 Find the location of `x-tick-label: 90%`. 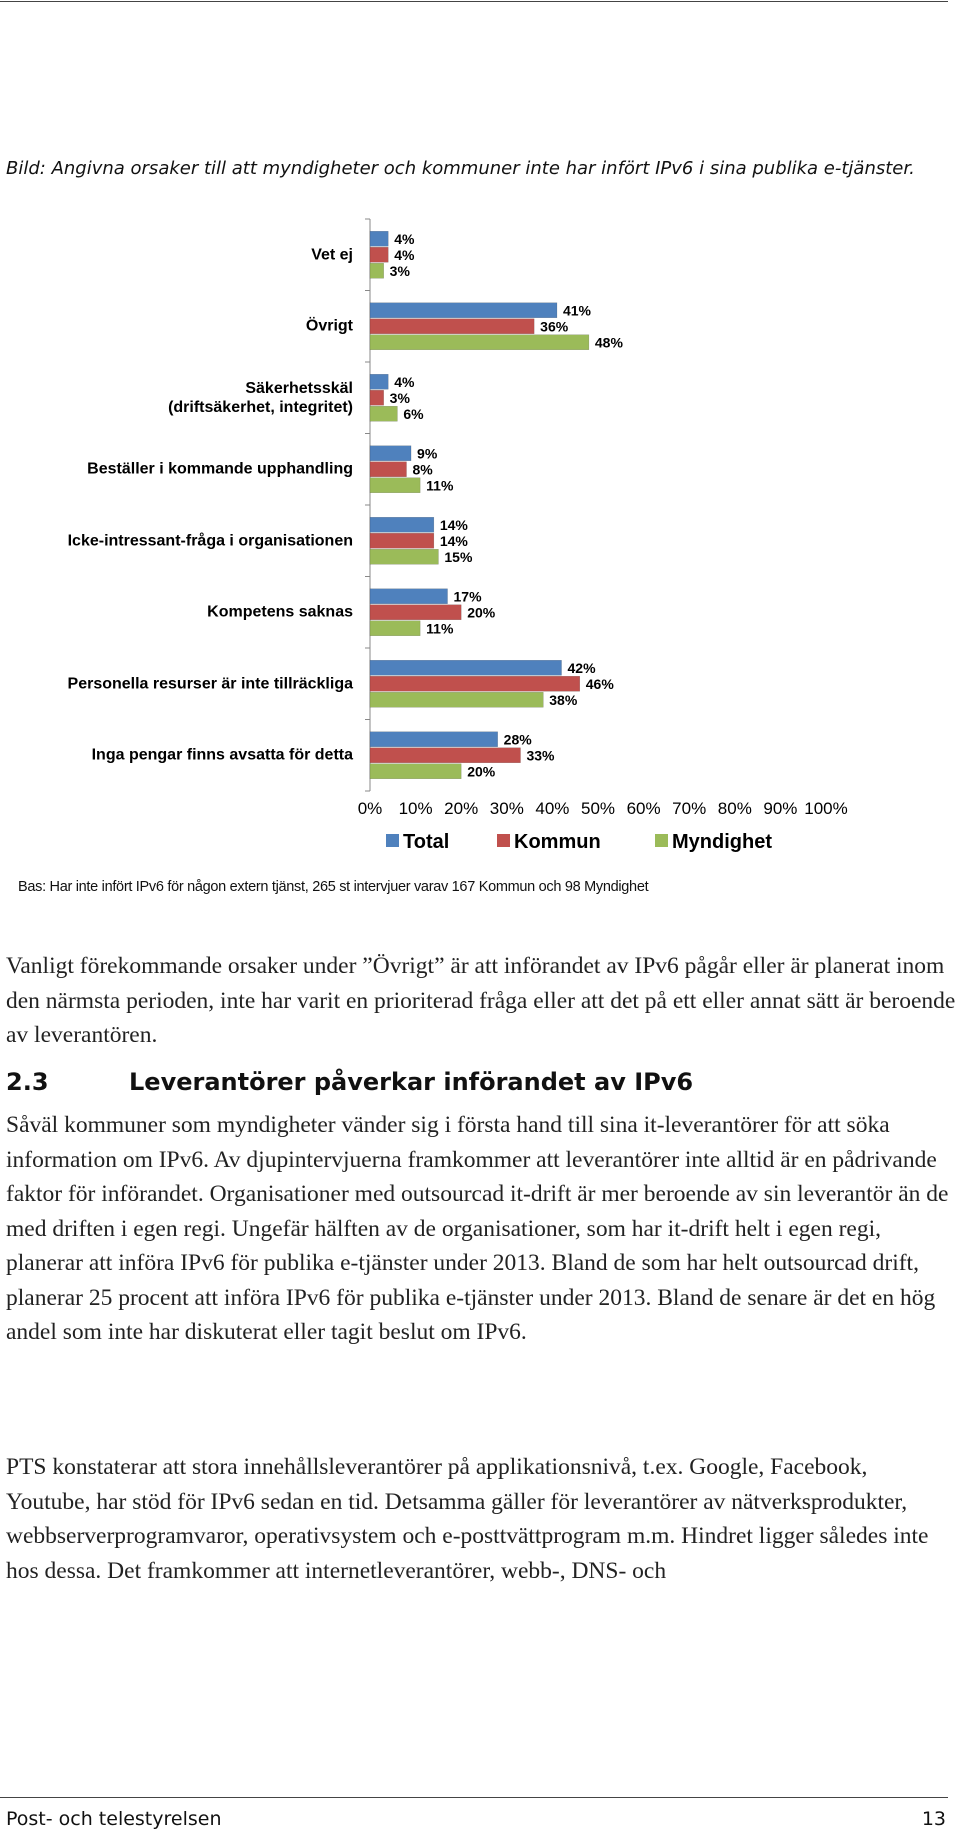

x-tick-label: 90% is located at coordinates (780, 808).